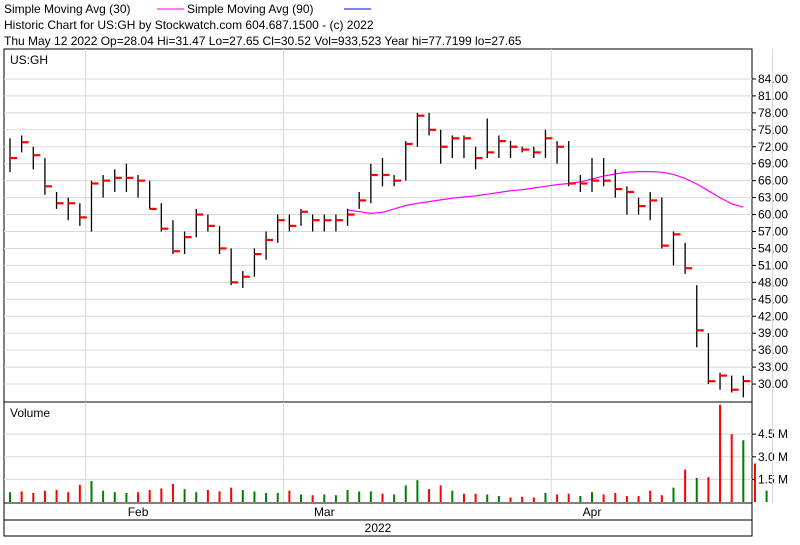  I want to click on price-tick-label: 45.00, so click(773, 299).